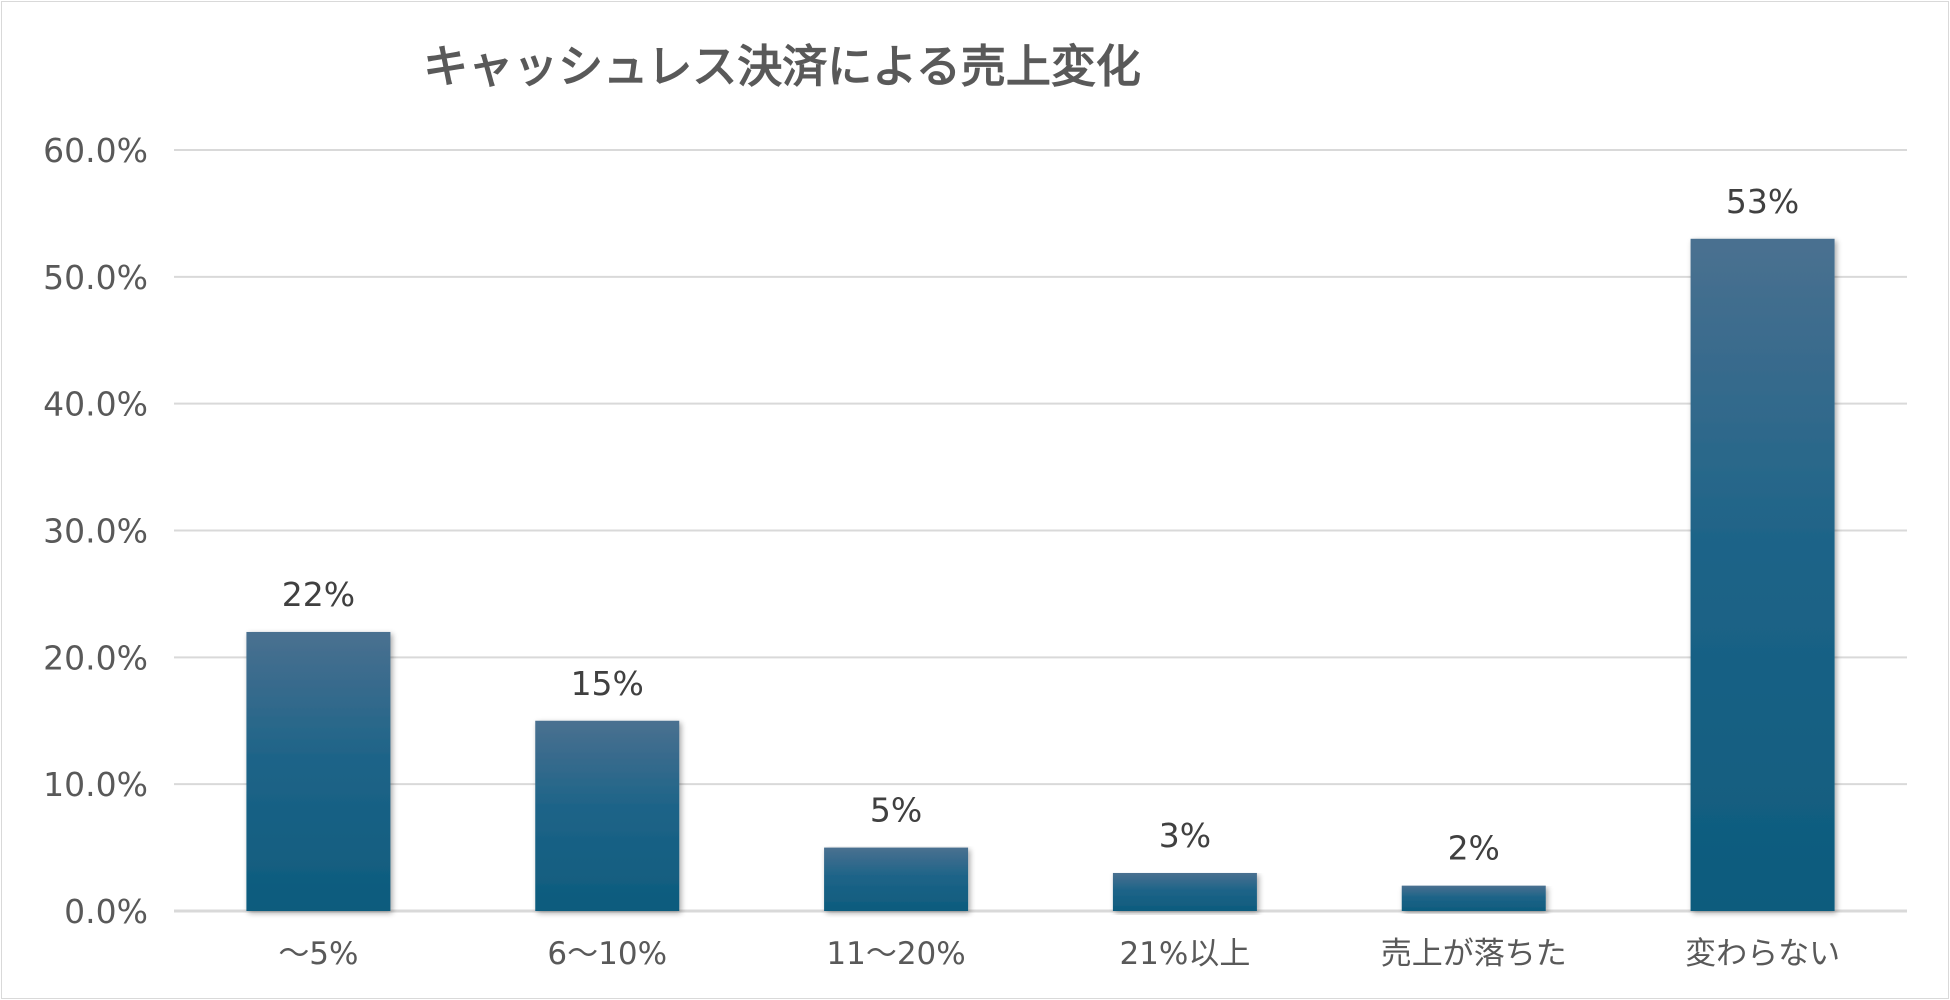  What do you see at coordinates (1474, 954) in the screenshot?
I see `x-tick-label: 売上が落ちた` at bounding box center [1474, 954].